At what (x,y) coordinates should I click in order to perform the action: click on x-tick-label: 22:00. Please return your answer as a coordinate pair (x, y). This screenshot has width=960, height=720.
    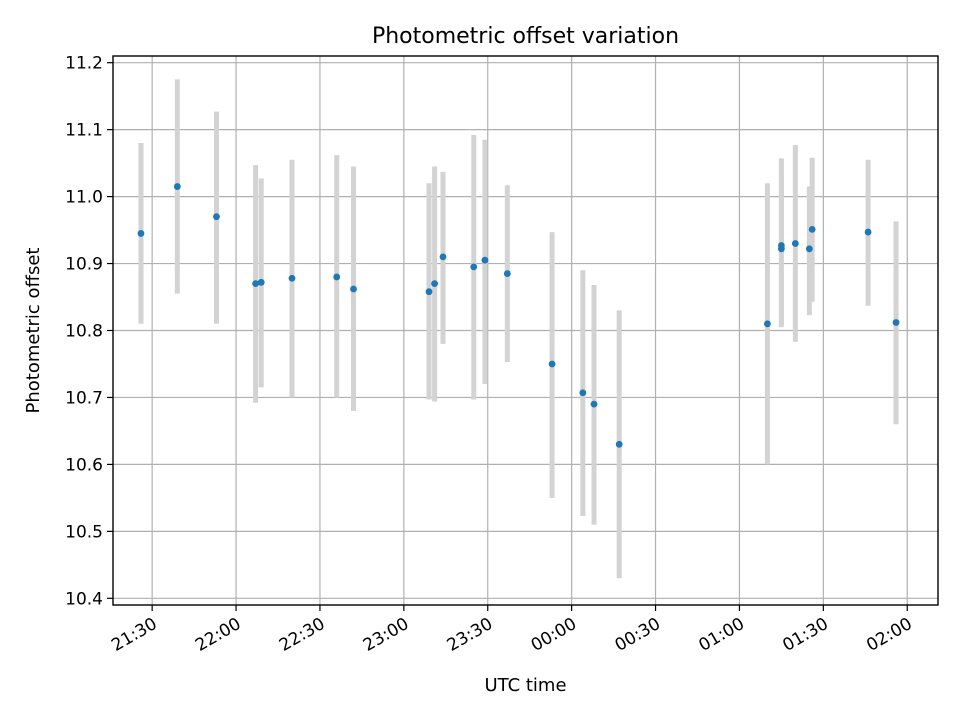
    Looking at the image, I should click on (218, 635).